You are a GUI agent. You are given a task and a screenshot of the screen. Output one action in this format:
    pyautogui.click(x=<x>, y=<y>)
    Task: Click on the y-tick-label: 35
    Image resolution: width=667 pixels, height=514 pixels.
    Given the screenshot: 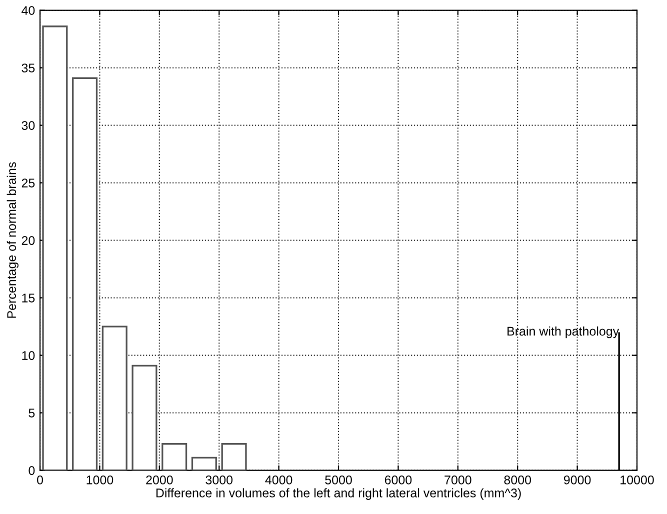 What is the action you would take?
    pyautogui.click(x=28, y=68)
    